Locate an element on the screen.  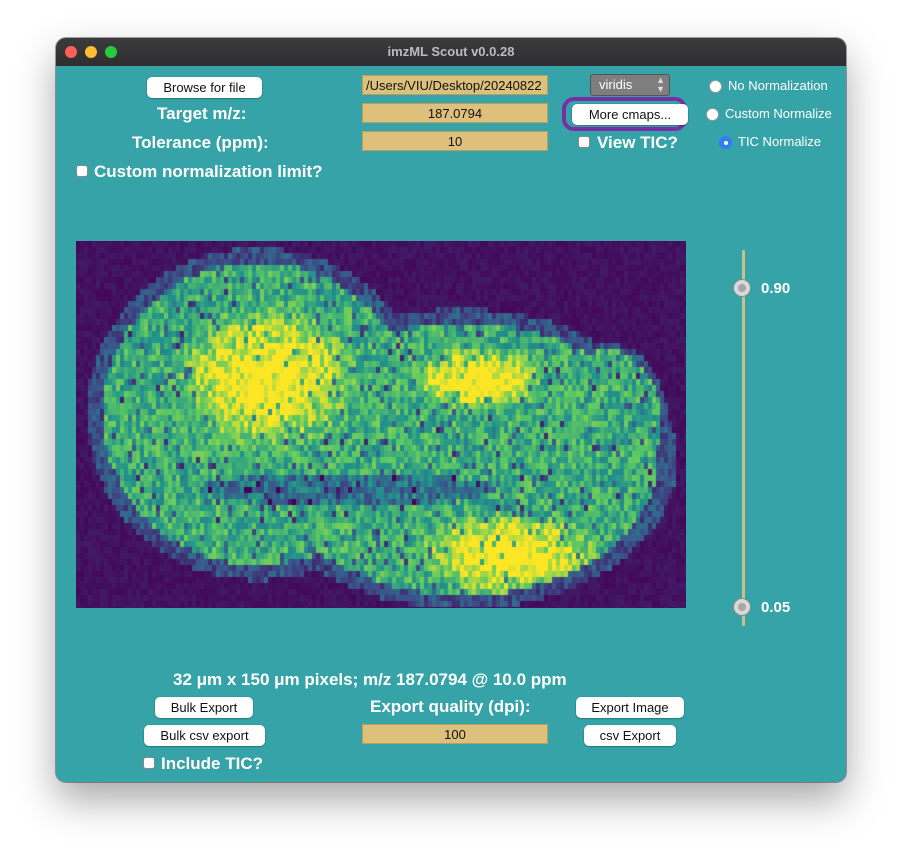
browse-file-button: Browse for file is located at coordinates (204, 87).